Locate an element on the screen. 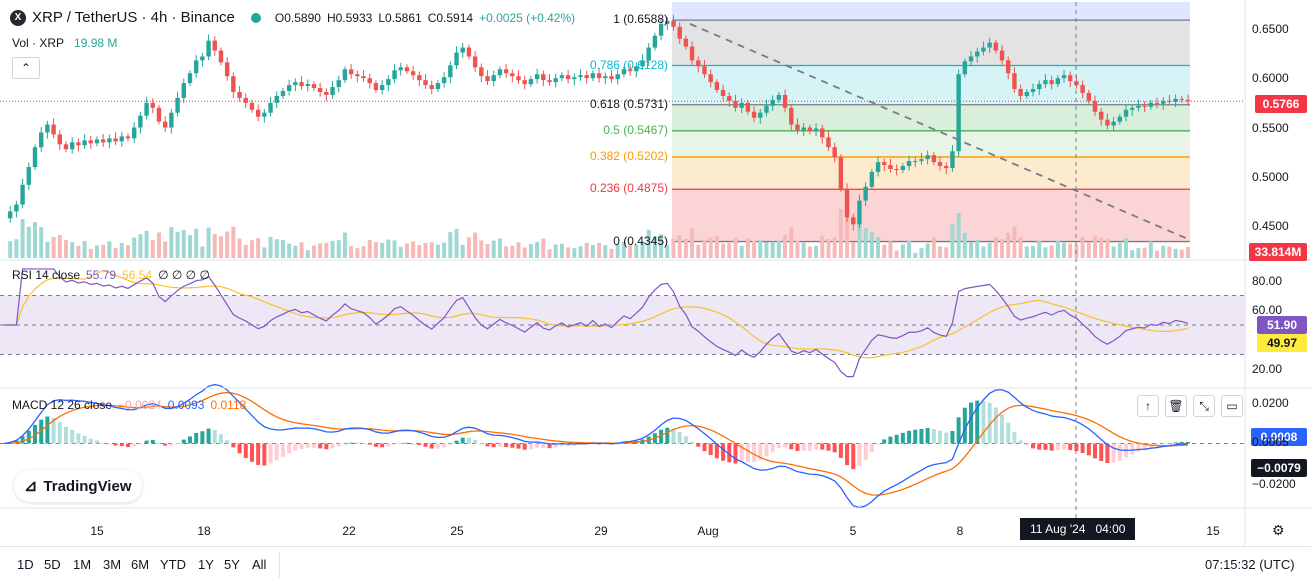  timeframe-button-5d: 5D is located at coordinates (52, 564).